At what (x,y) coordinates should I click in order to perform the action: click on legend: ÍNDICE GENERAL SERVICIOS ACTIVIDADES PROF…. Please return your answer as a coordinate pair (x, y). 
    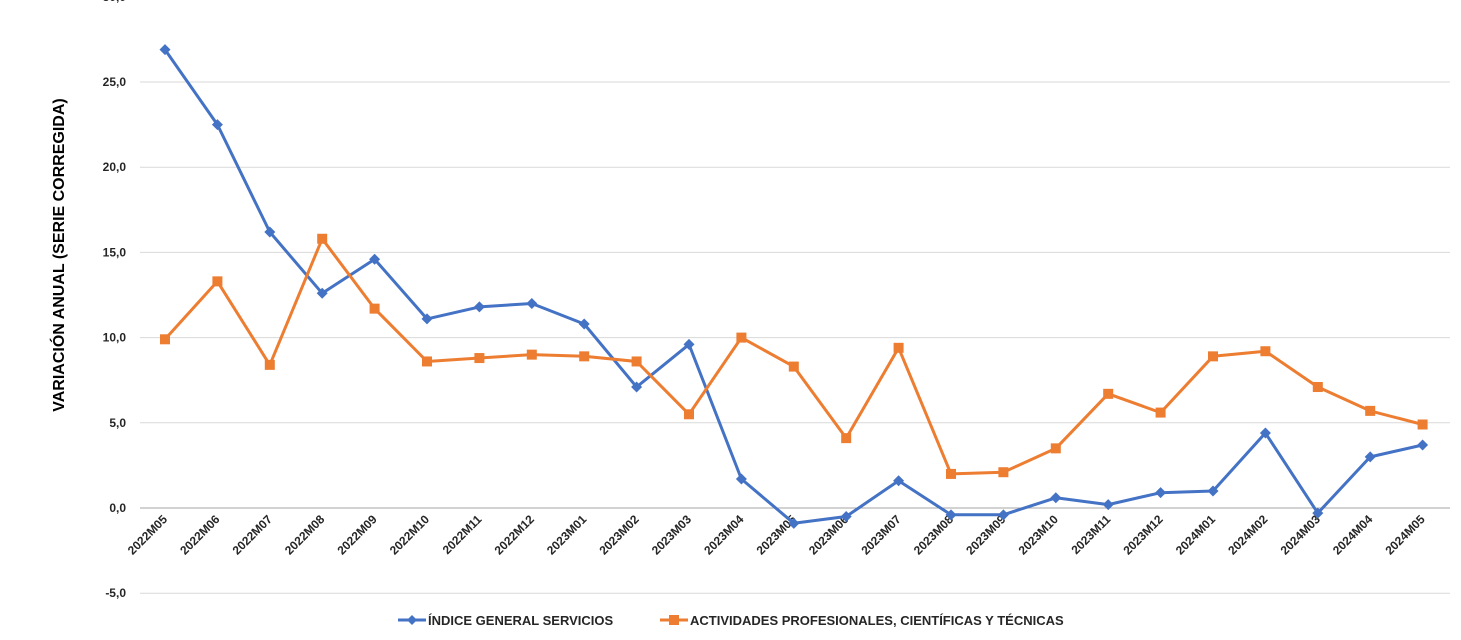
    Looking at the image, I should click on (731, 620).